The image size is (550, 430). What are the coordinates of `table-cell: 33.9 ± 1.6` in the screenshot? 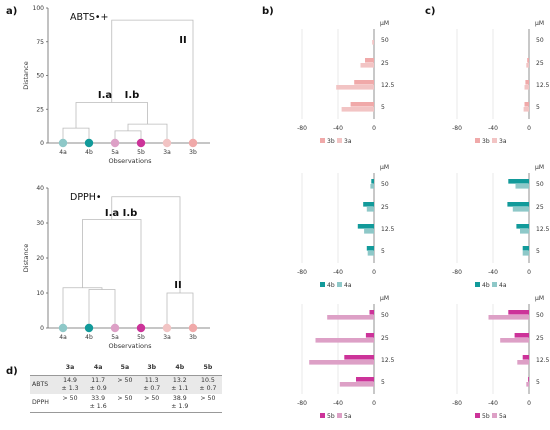 It's located at (98, 403).